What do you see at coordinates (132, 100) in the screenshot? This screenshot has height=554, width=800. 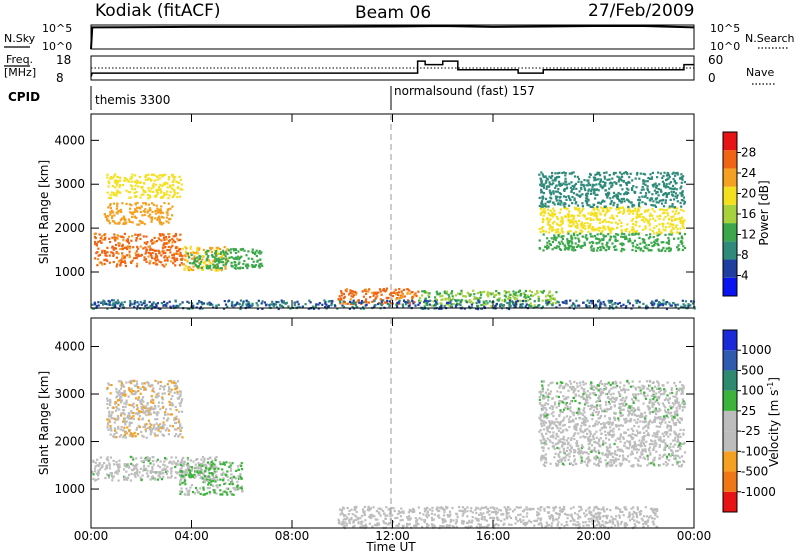 I see `cpid-segment-1: themis 3300` at bounding box center [132, 100].